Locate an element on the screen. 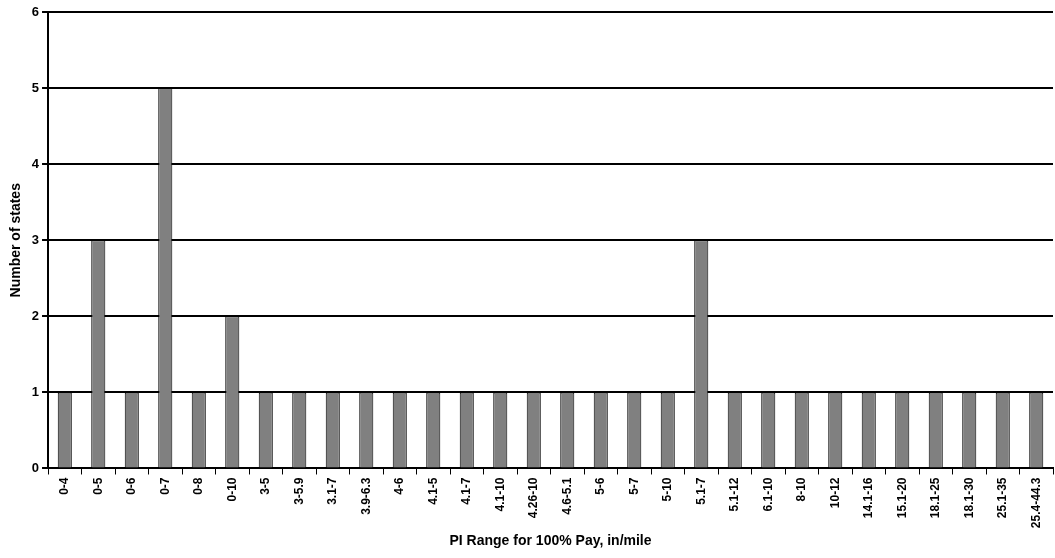 The image size is (1055, 558). x-tick-label: 4.1-10 is located at coordinates (499, 494).